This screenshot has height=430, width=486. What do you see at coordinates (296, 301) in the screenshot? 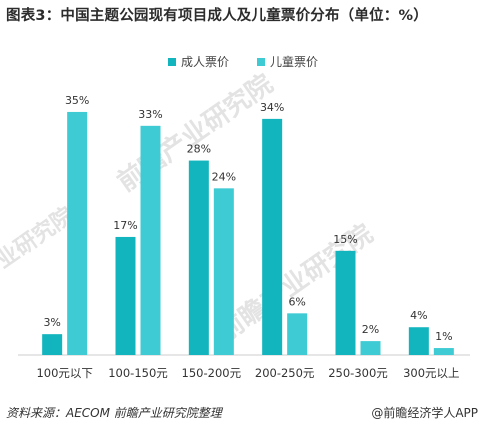
I see `value-label-child-3: 6%` at bounding box center [296, 301].